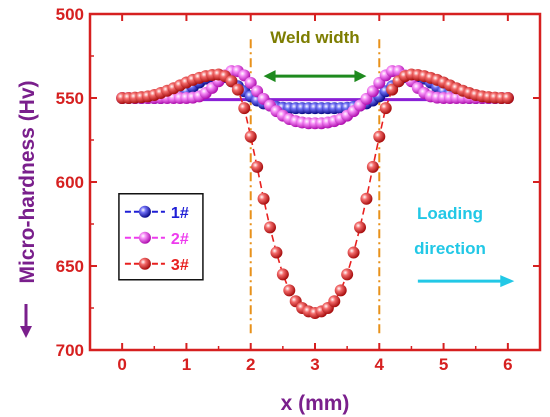 The image size is (550, 417). I want to click on legend-item-1: 1#, so click(156, 213).